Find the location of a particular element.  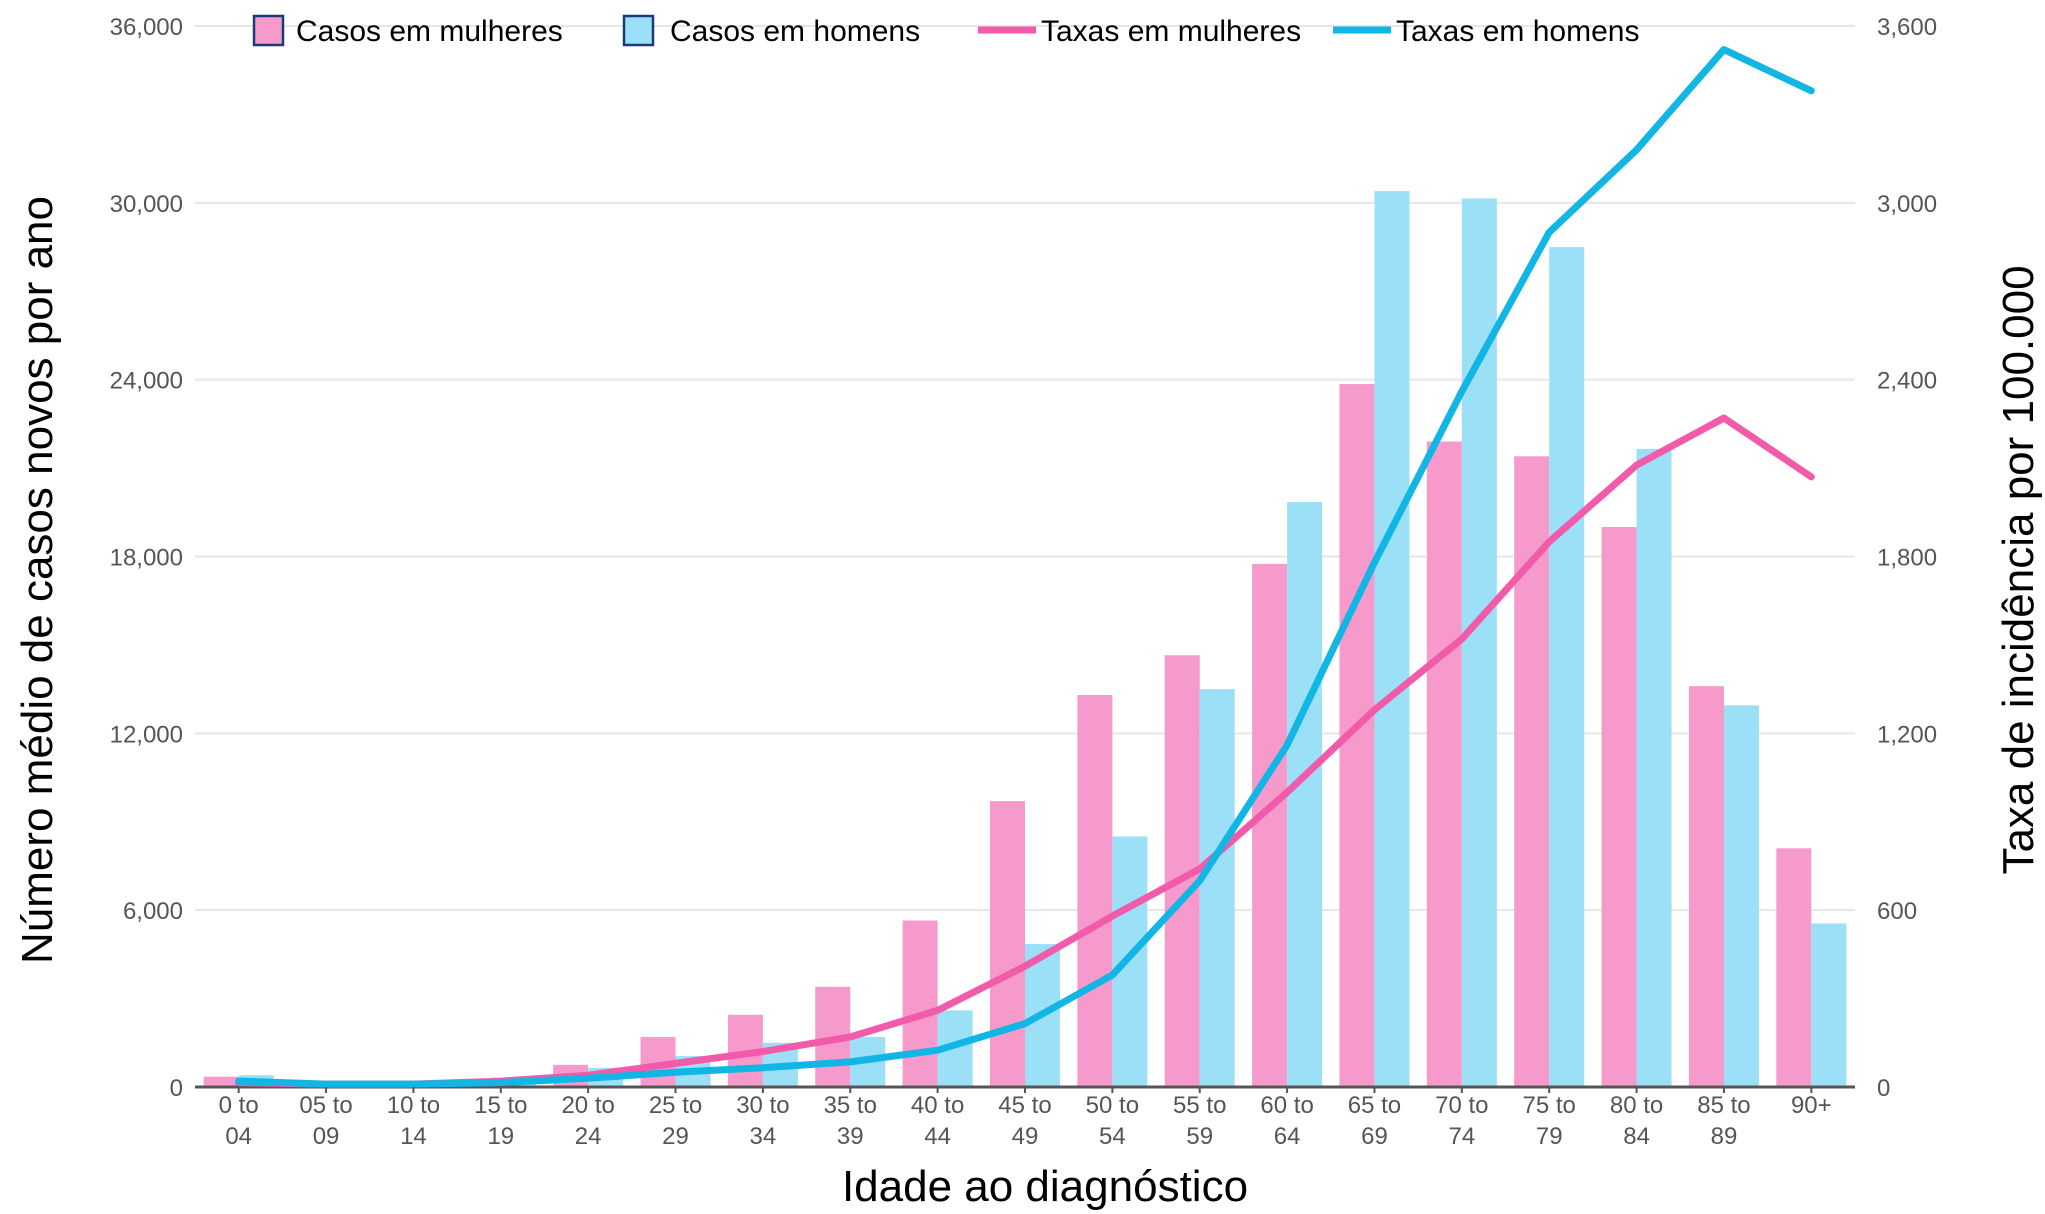

x-tick-label: 80 to is located at coordinates (1636, 1105).